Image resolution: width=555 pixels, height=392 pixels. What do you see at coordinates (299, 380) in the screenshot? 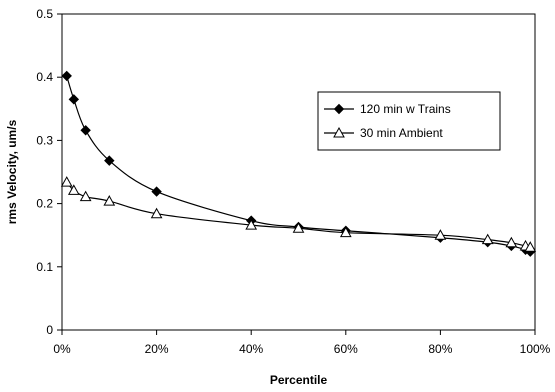
I see `x-axis-title: Percentile` at bounding box center [299, 380].